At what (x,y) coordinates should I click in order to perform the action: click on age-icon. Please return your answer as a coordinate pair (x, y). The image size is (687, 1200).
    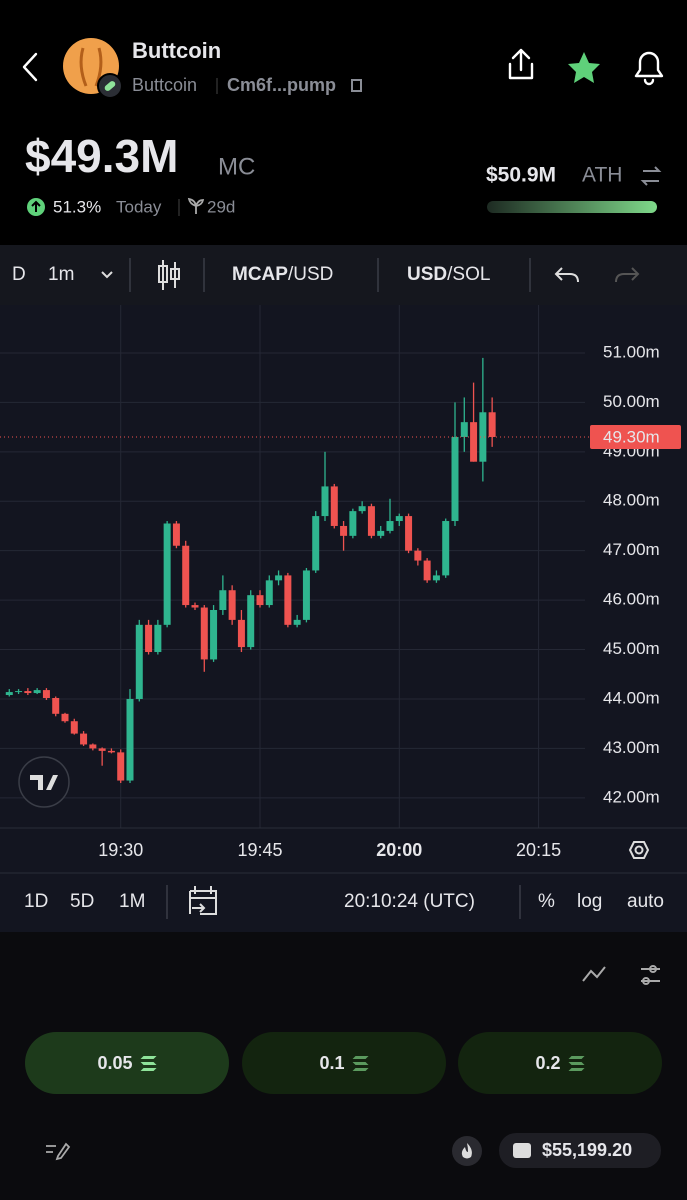
    Looking at the image, I should click on (196, 205).